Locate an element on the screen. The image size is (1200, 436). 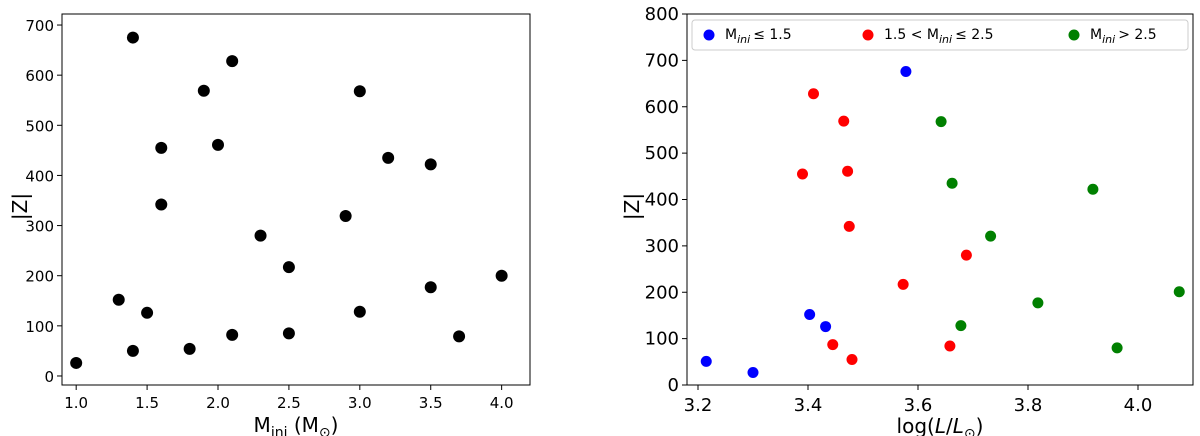
legend-entry-low-mass: Mini ≤ 1.5 is located at coordinates (747, 36).